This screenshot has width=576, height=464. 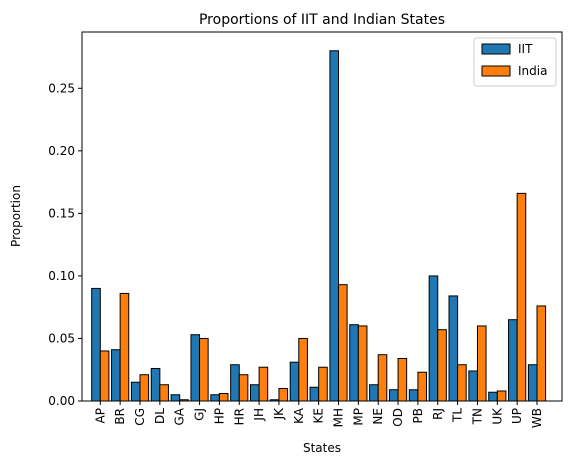 I want to click on bar-india-br, so click(x=124, y=347).